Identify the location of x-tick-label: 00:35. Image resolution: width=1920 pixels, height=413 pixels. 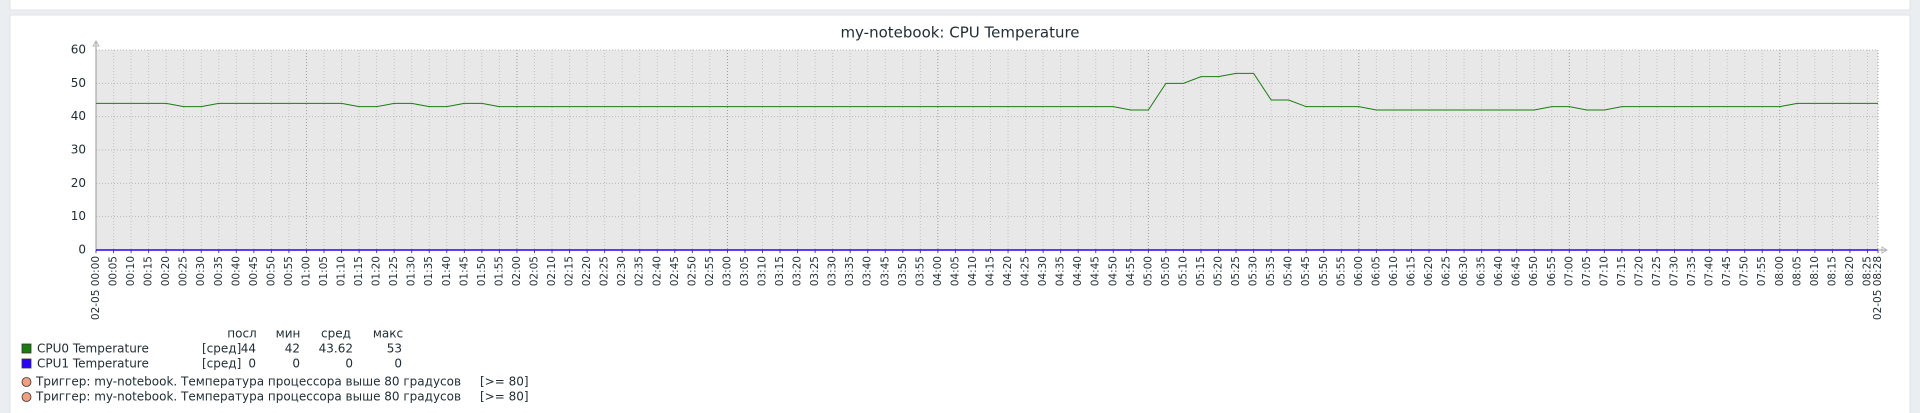
(219, 271).